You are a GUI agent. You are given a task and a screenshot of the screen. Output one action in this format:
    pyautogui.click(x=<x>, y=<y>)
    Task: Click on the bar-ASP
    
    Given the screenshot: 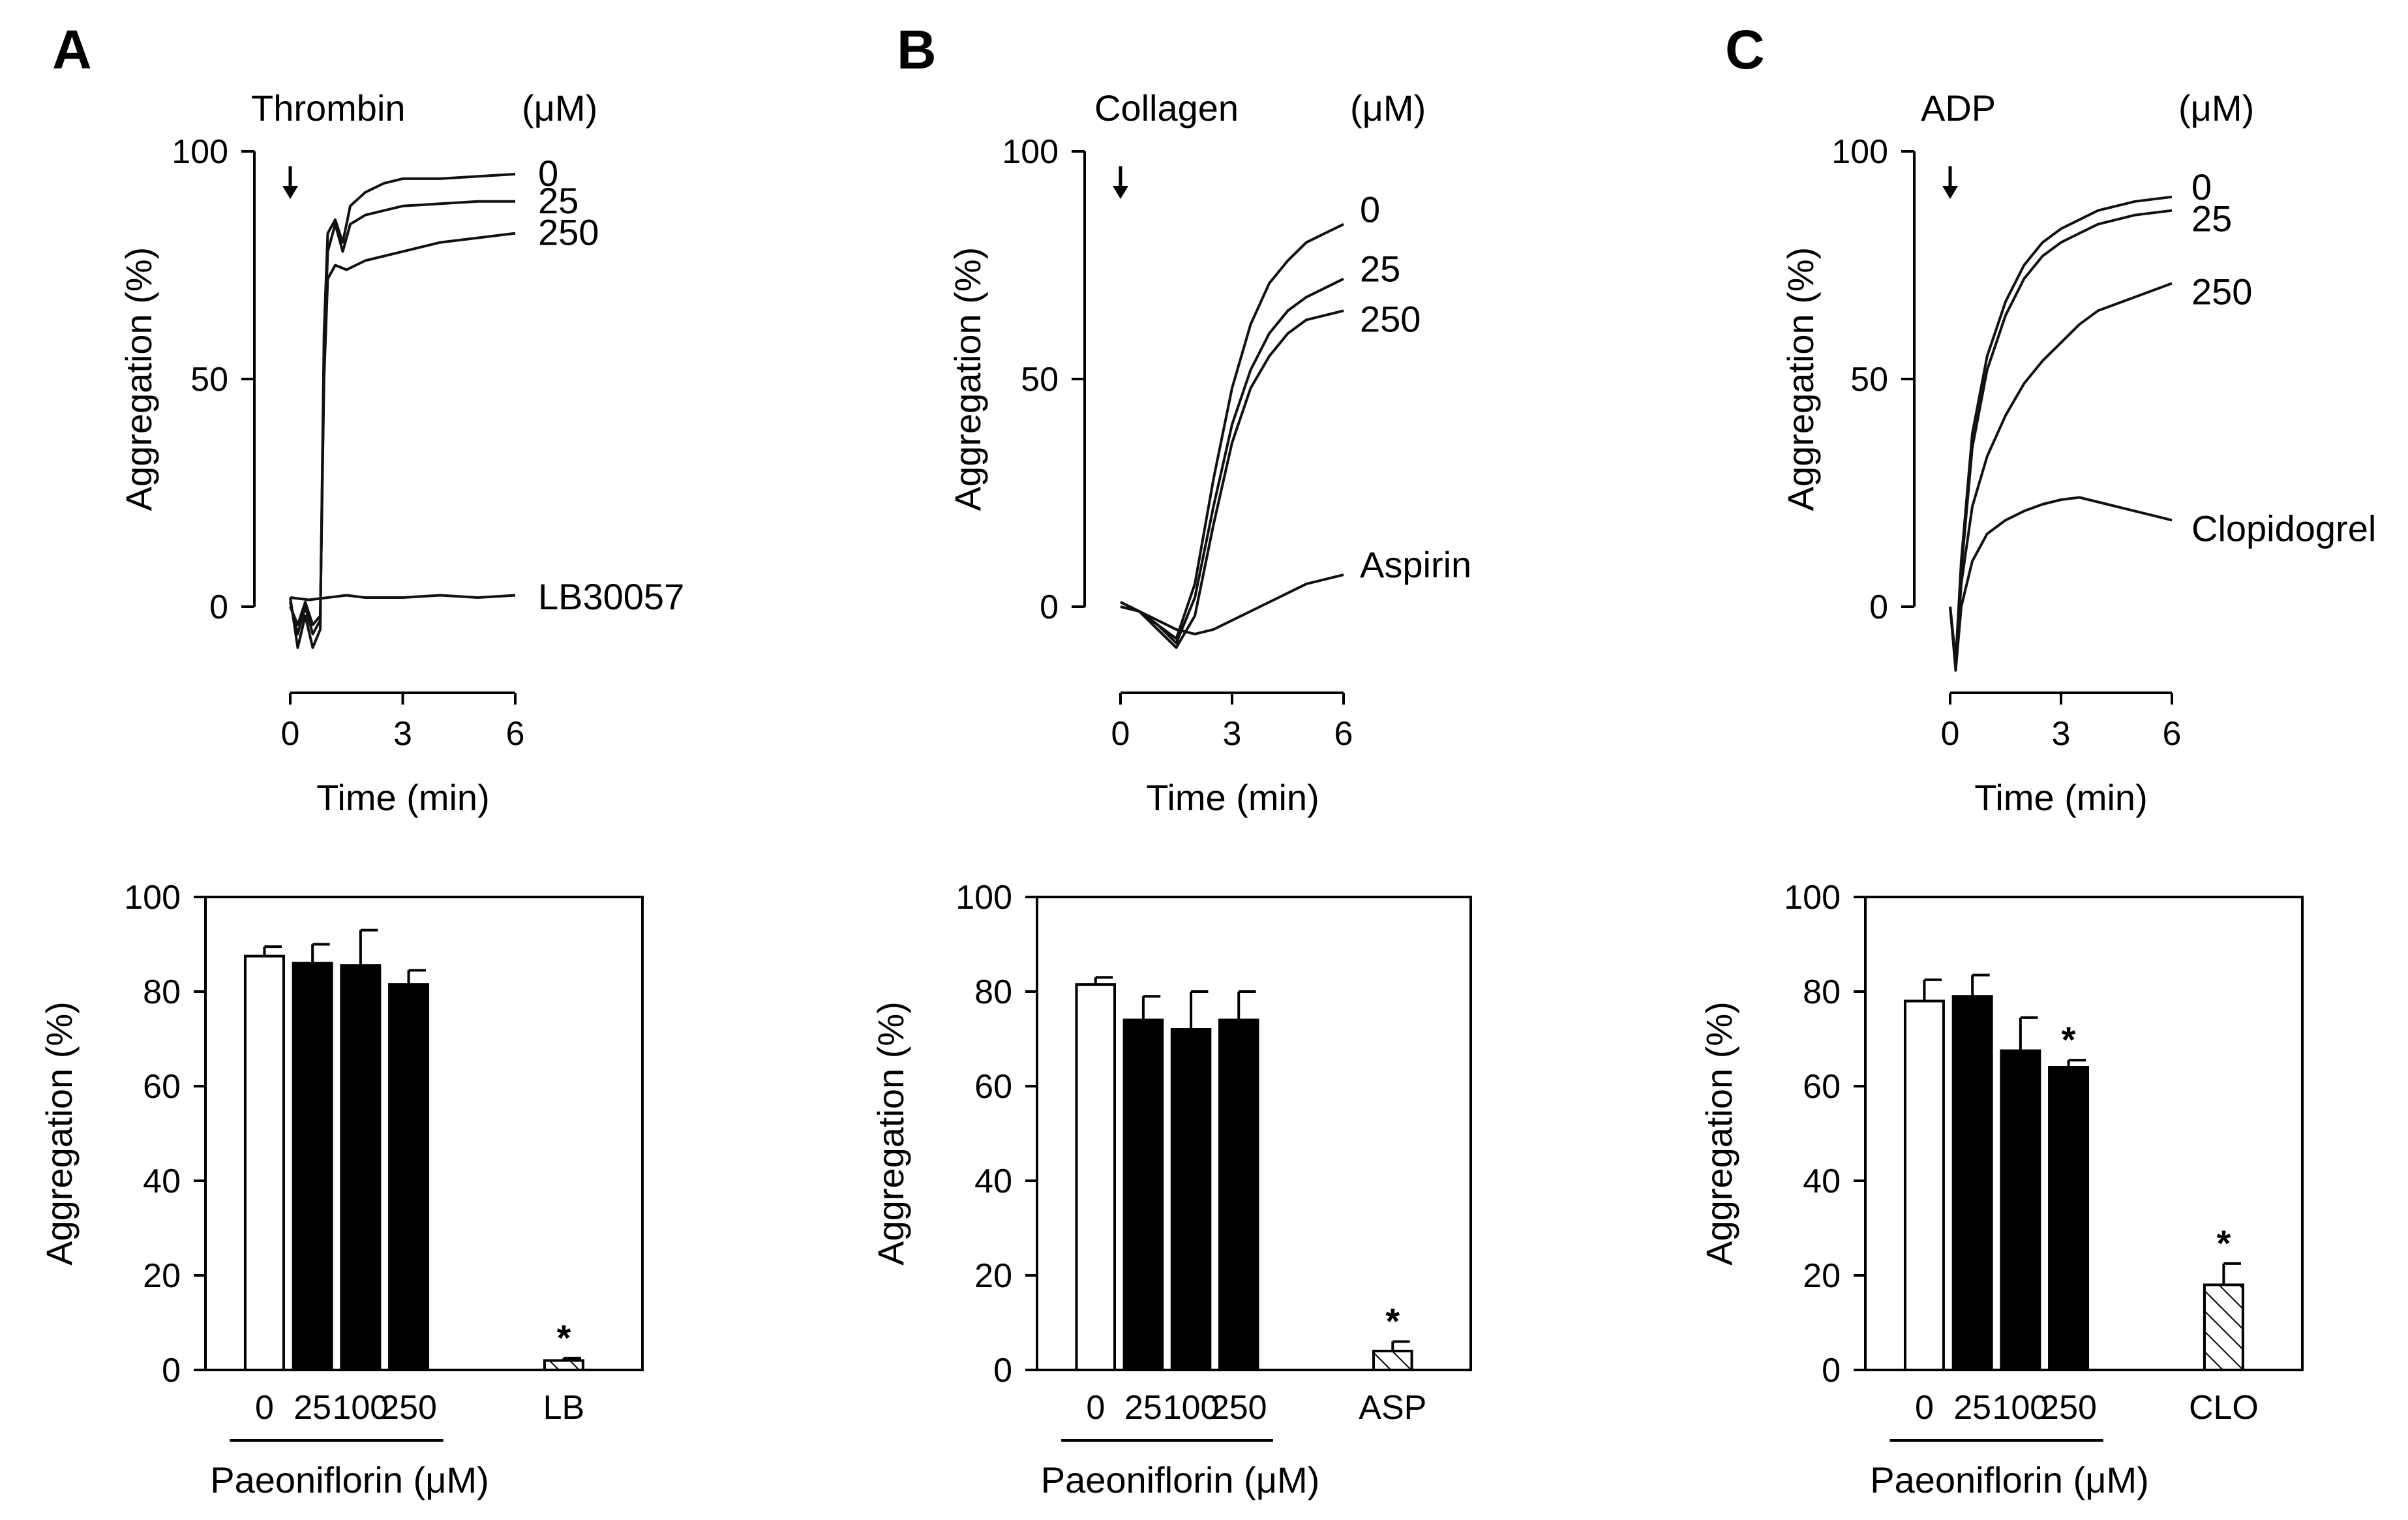 What is the action you would take?
    pyautogui.click(x=1393, y=1360)
    